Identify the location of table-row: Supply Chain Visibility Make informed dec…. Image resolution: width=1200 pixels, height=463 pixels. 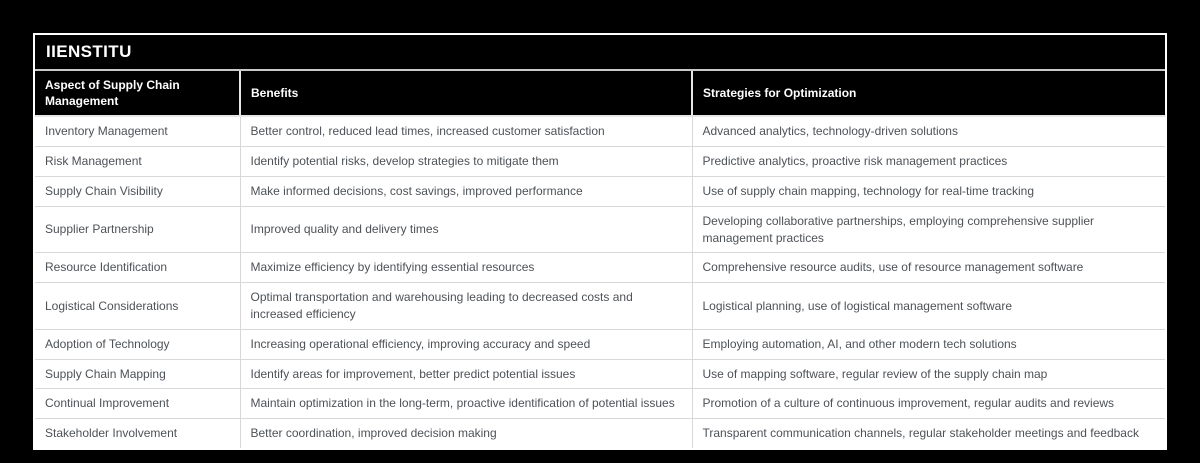
(600, 191).